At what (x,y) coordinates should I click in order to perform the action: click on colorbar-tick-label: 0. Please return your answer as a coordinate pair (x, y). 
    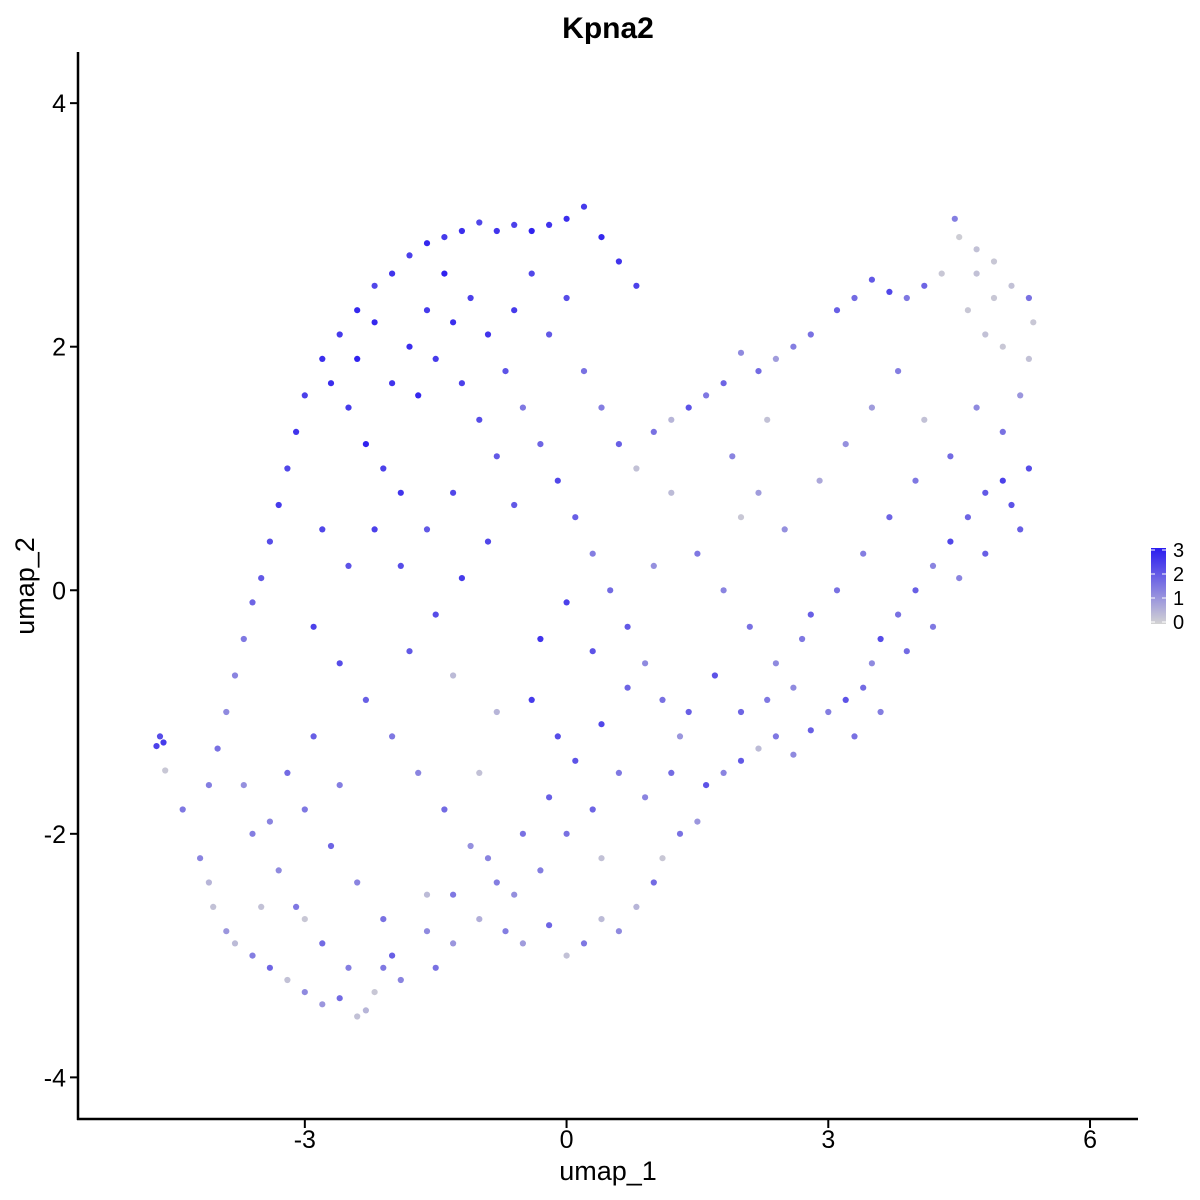
    Looking at the image, I should click on (1178, 623).